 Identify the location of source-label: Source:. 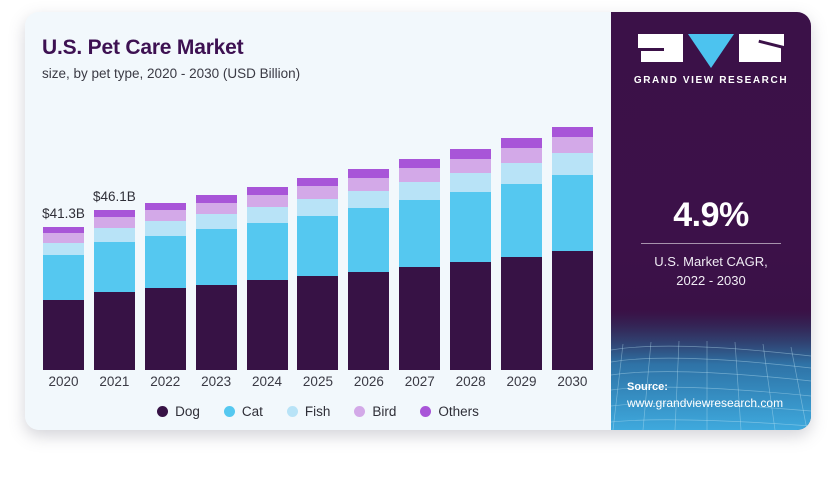
(647, 386).